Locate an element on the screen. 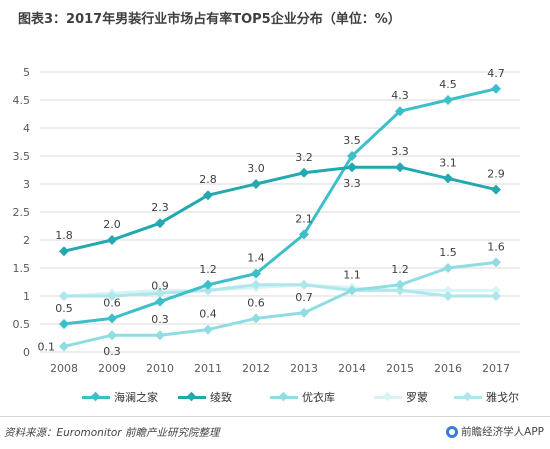 Image resolution: width=550 pixels, height=449 pixels. legend-item: 优衣库 is located at coordinates (302, 397).